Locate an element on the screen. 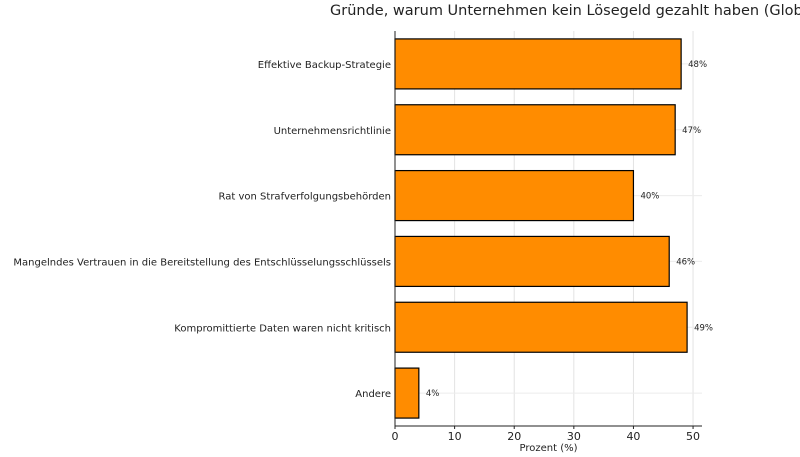 The image size is (800, 457). x-tick-label: 50 is located at coordinates (693, 436).